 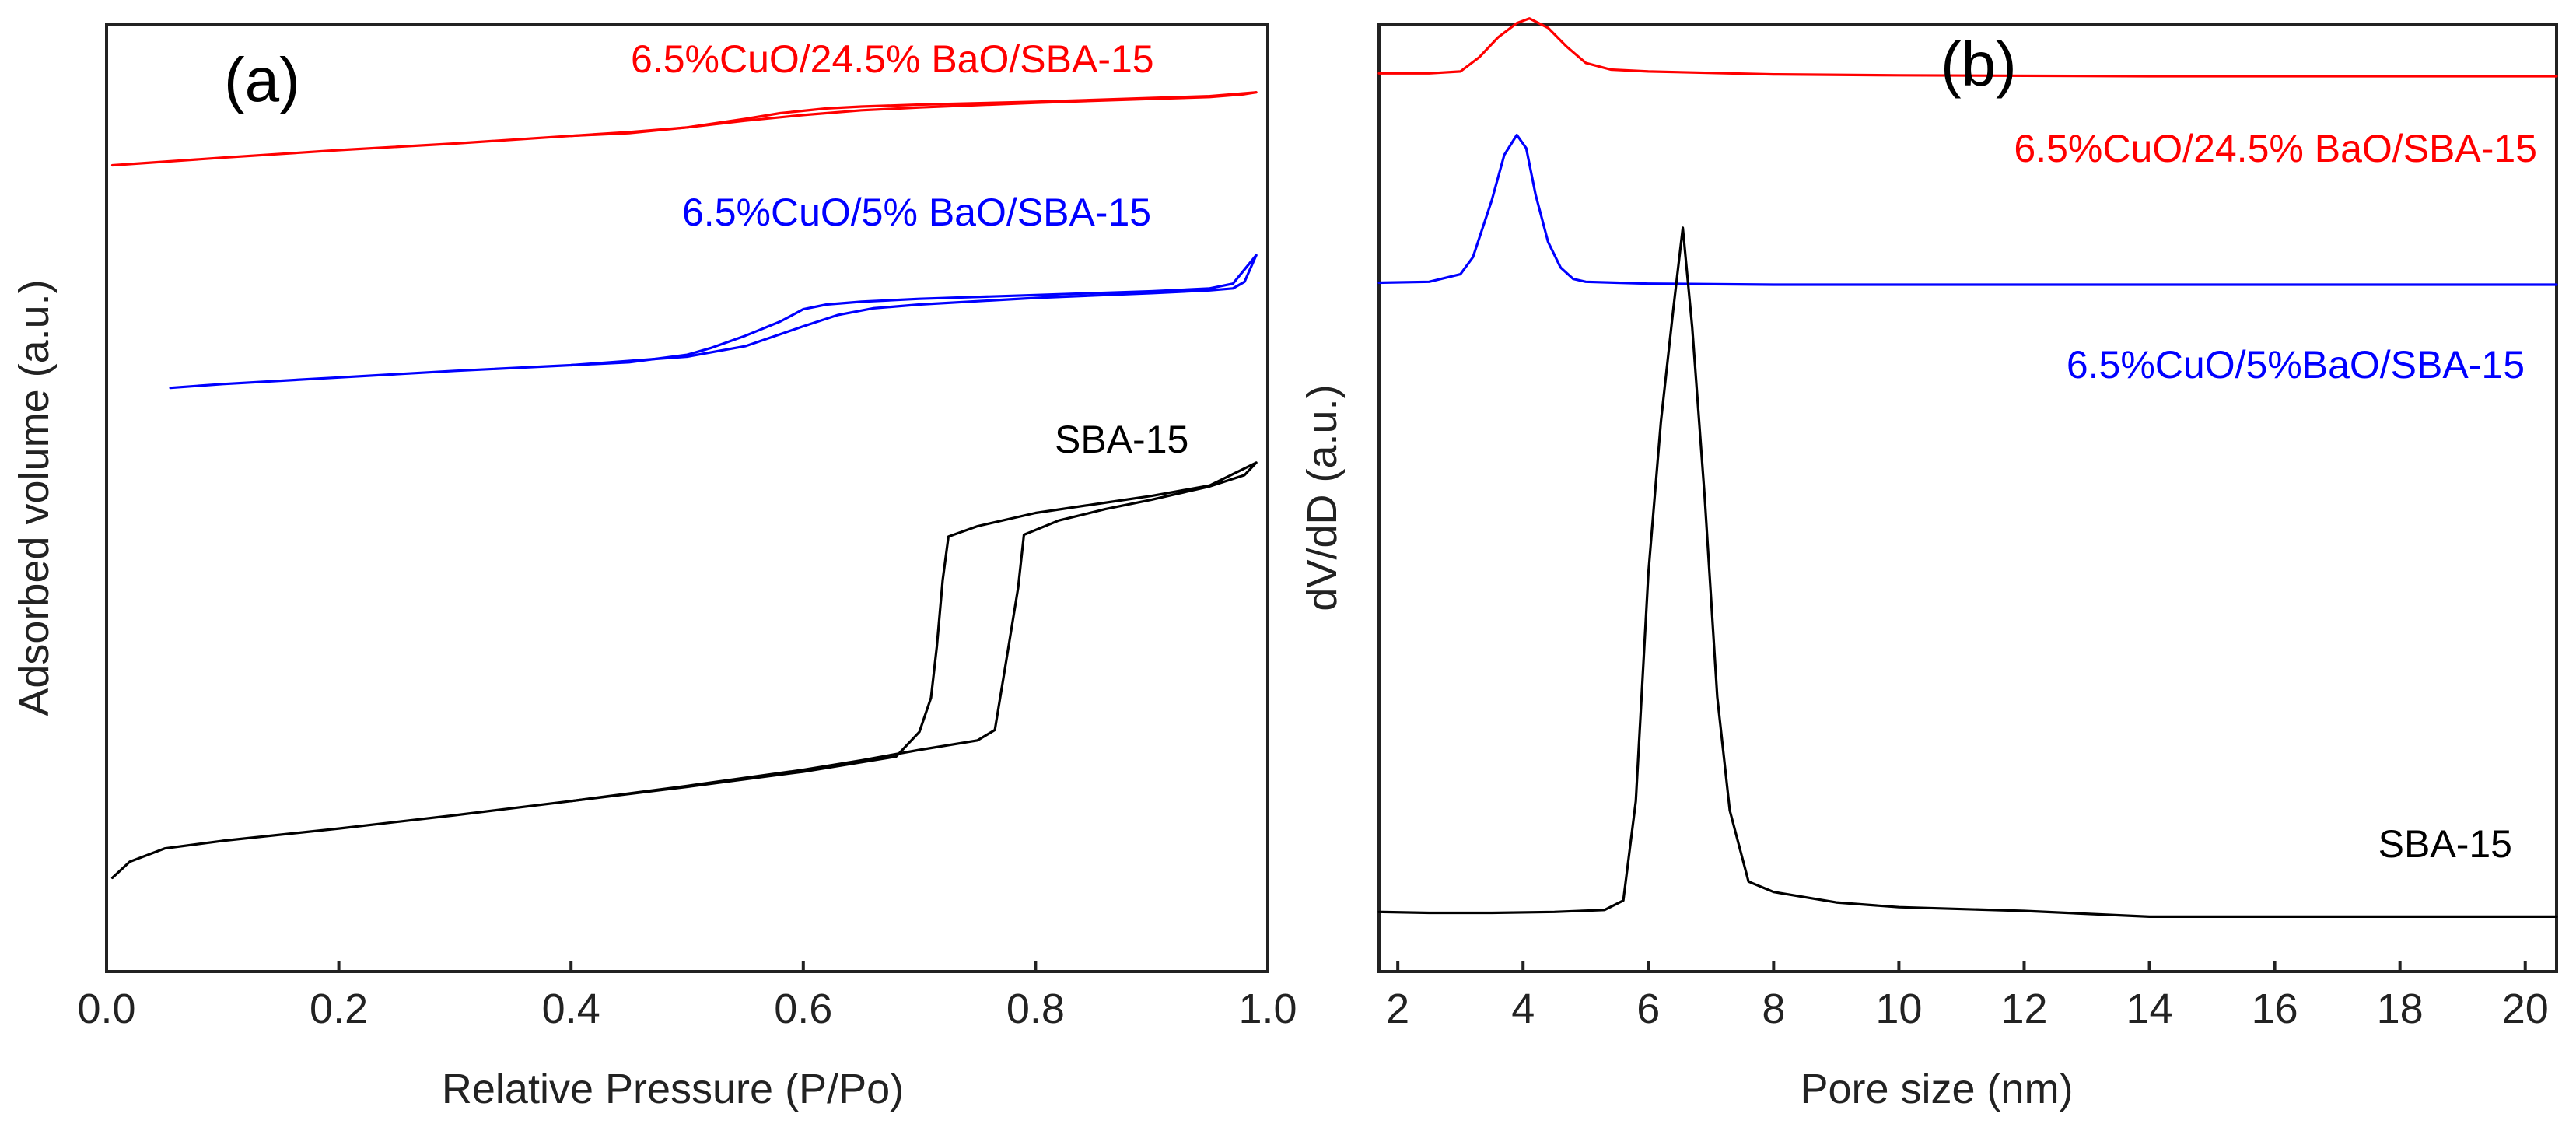 I want to click on panel-b-x-axis-title: Pore size (nm), so click(x=1937, y=1089).